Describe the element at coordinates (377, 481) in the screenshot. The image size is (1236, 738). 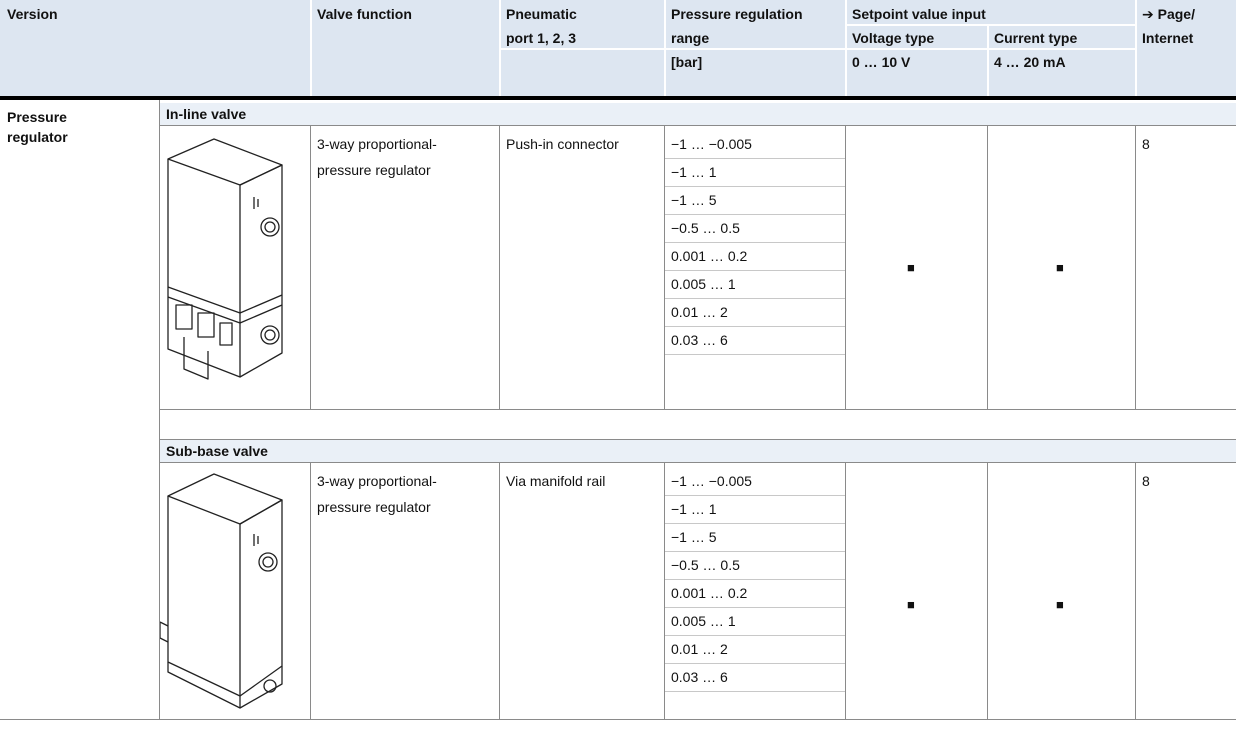
I see `valve-function-subbase-line1: 3-way proportional-` at that location.